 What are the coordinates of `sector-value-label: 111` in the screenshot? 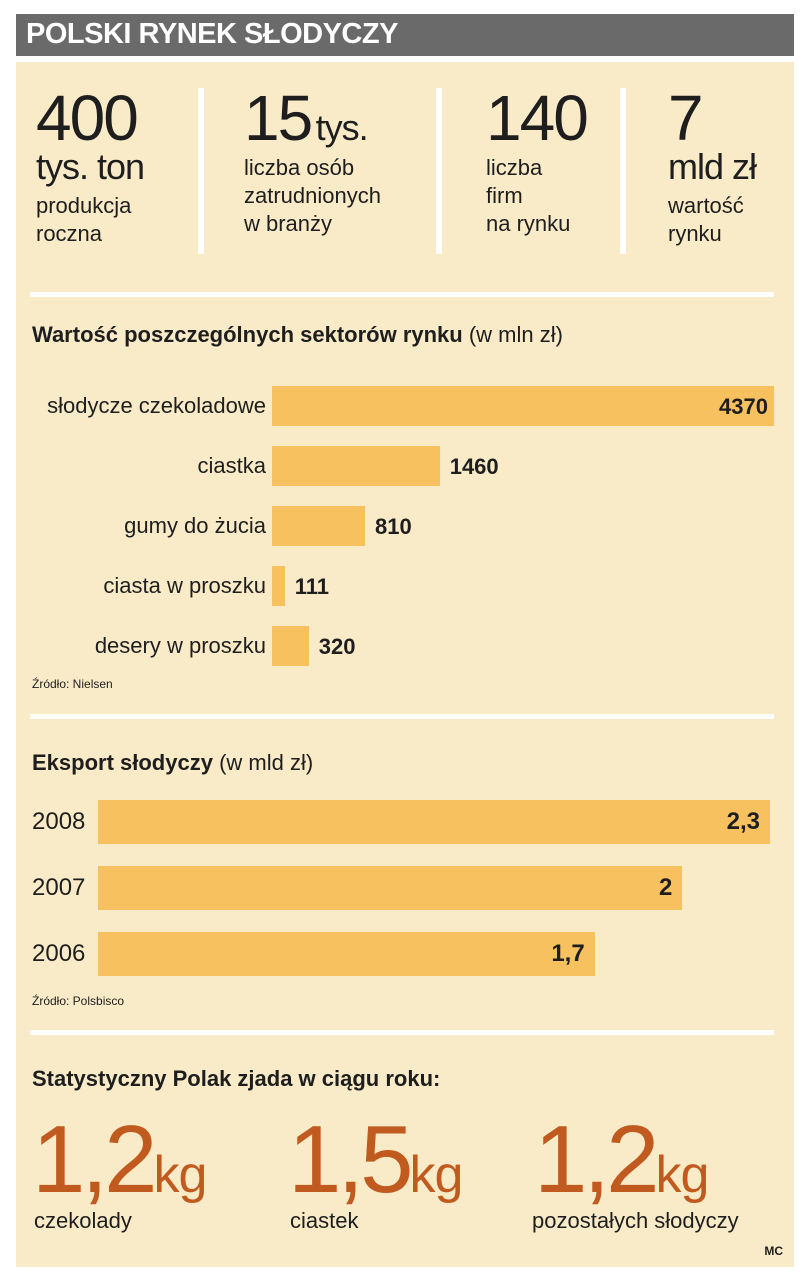 It's located at (312, 586).